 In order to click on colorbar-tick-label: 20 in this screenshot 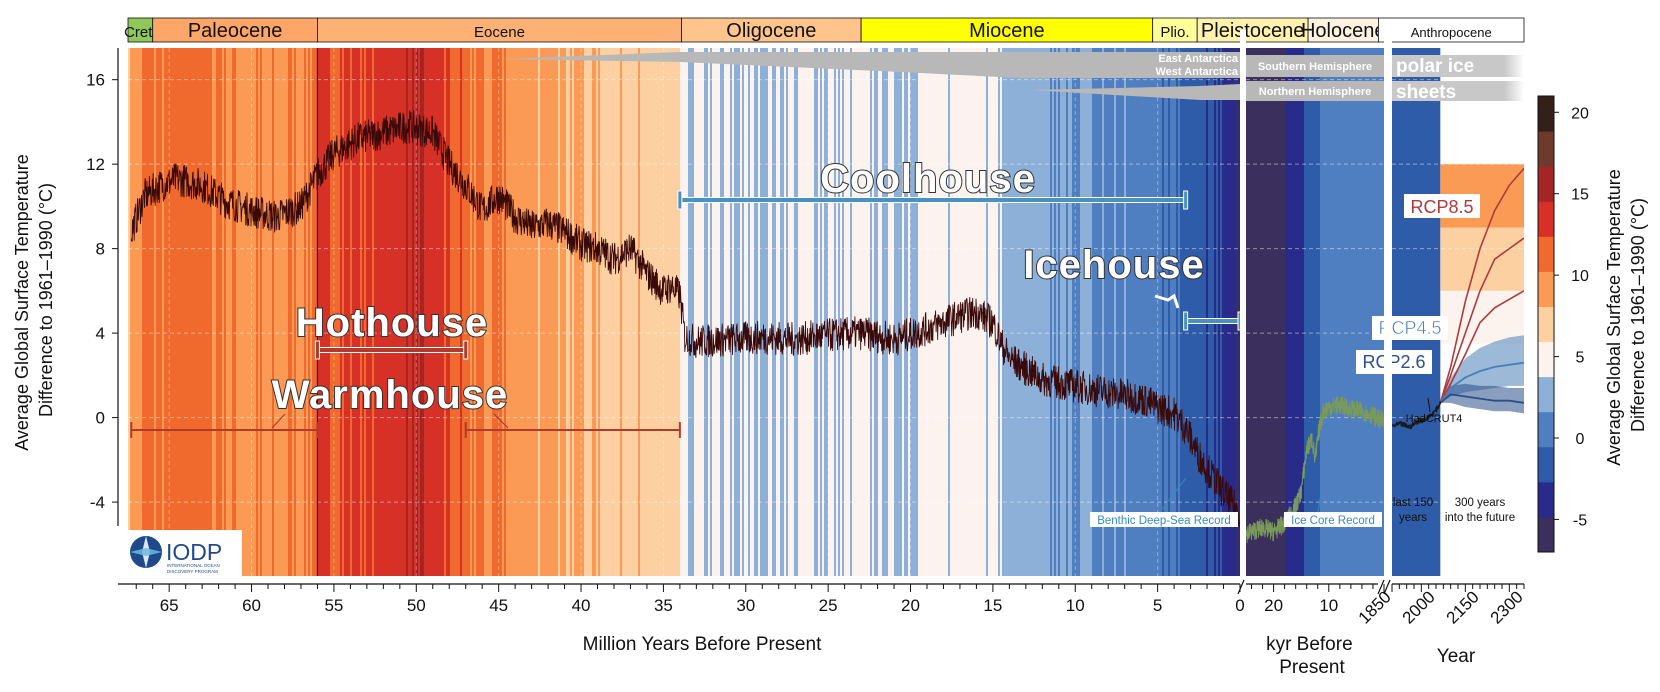, I will do `click(1580, 113)`.